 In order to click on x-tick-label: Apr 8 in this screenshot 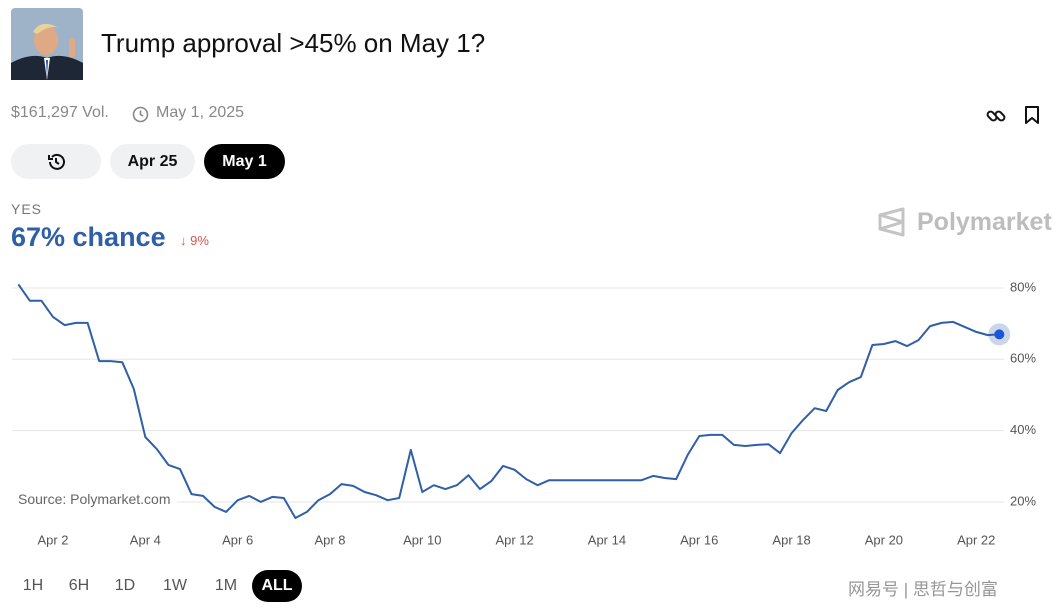, I will do `click(329, 539)`.